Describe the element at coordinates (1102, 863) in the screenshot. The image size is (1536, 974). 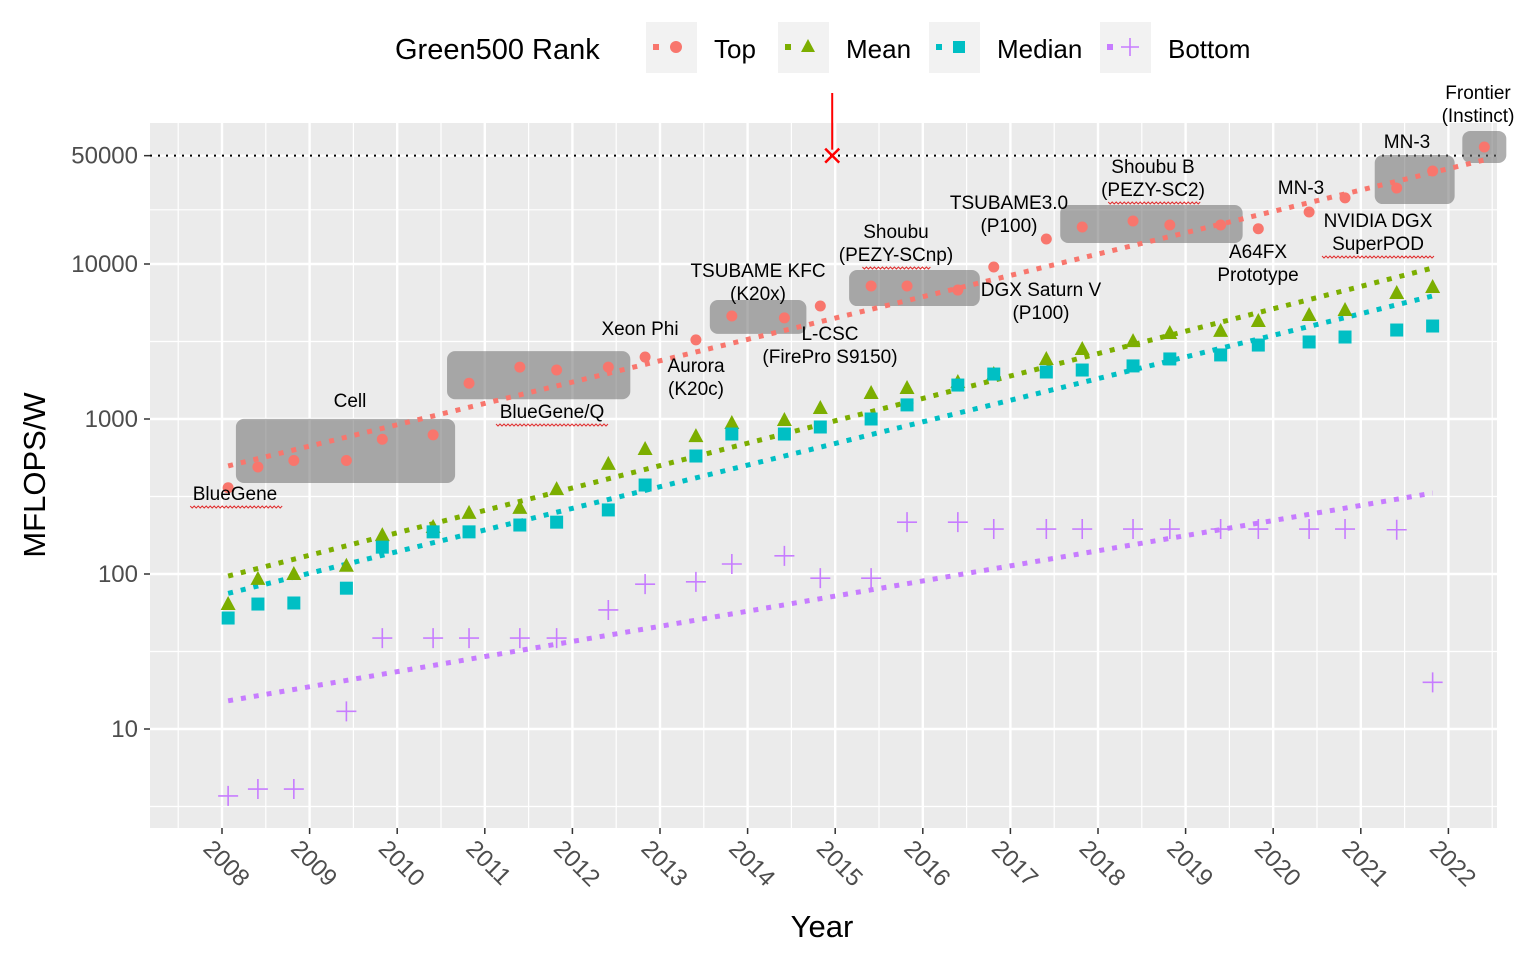
I see `x-tick-label: 2018` at that location.